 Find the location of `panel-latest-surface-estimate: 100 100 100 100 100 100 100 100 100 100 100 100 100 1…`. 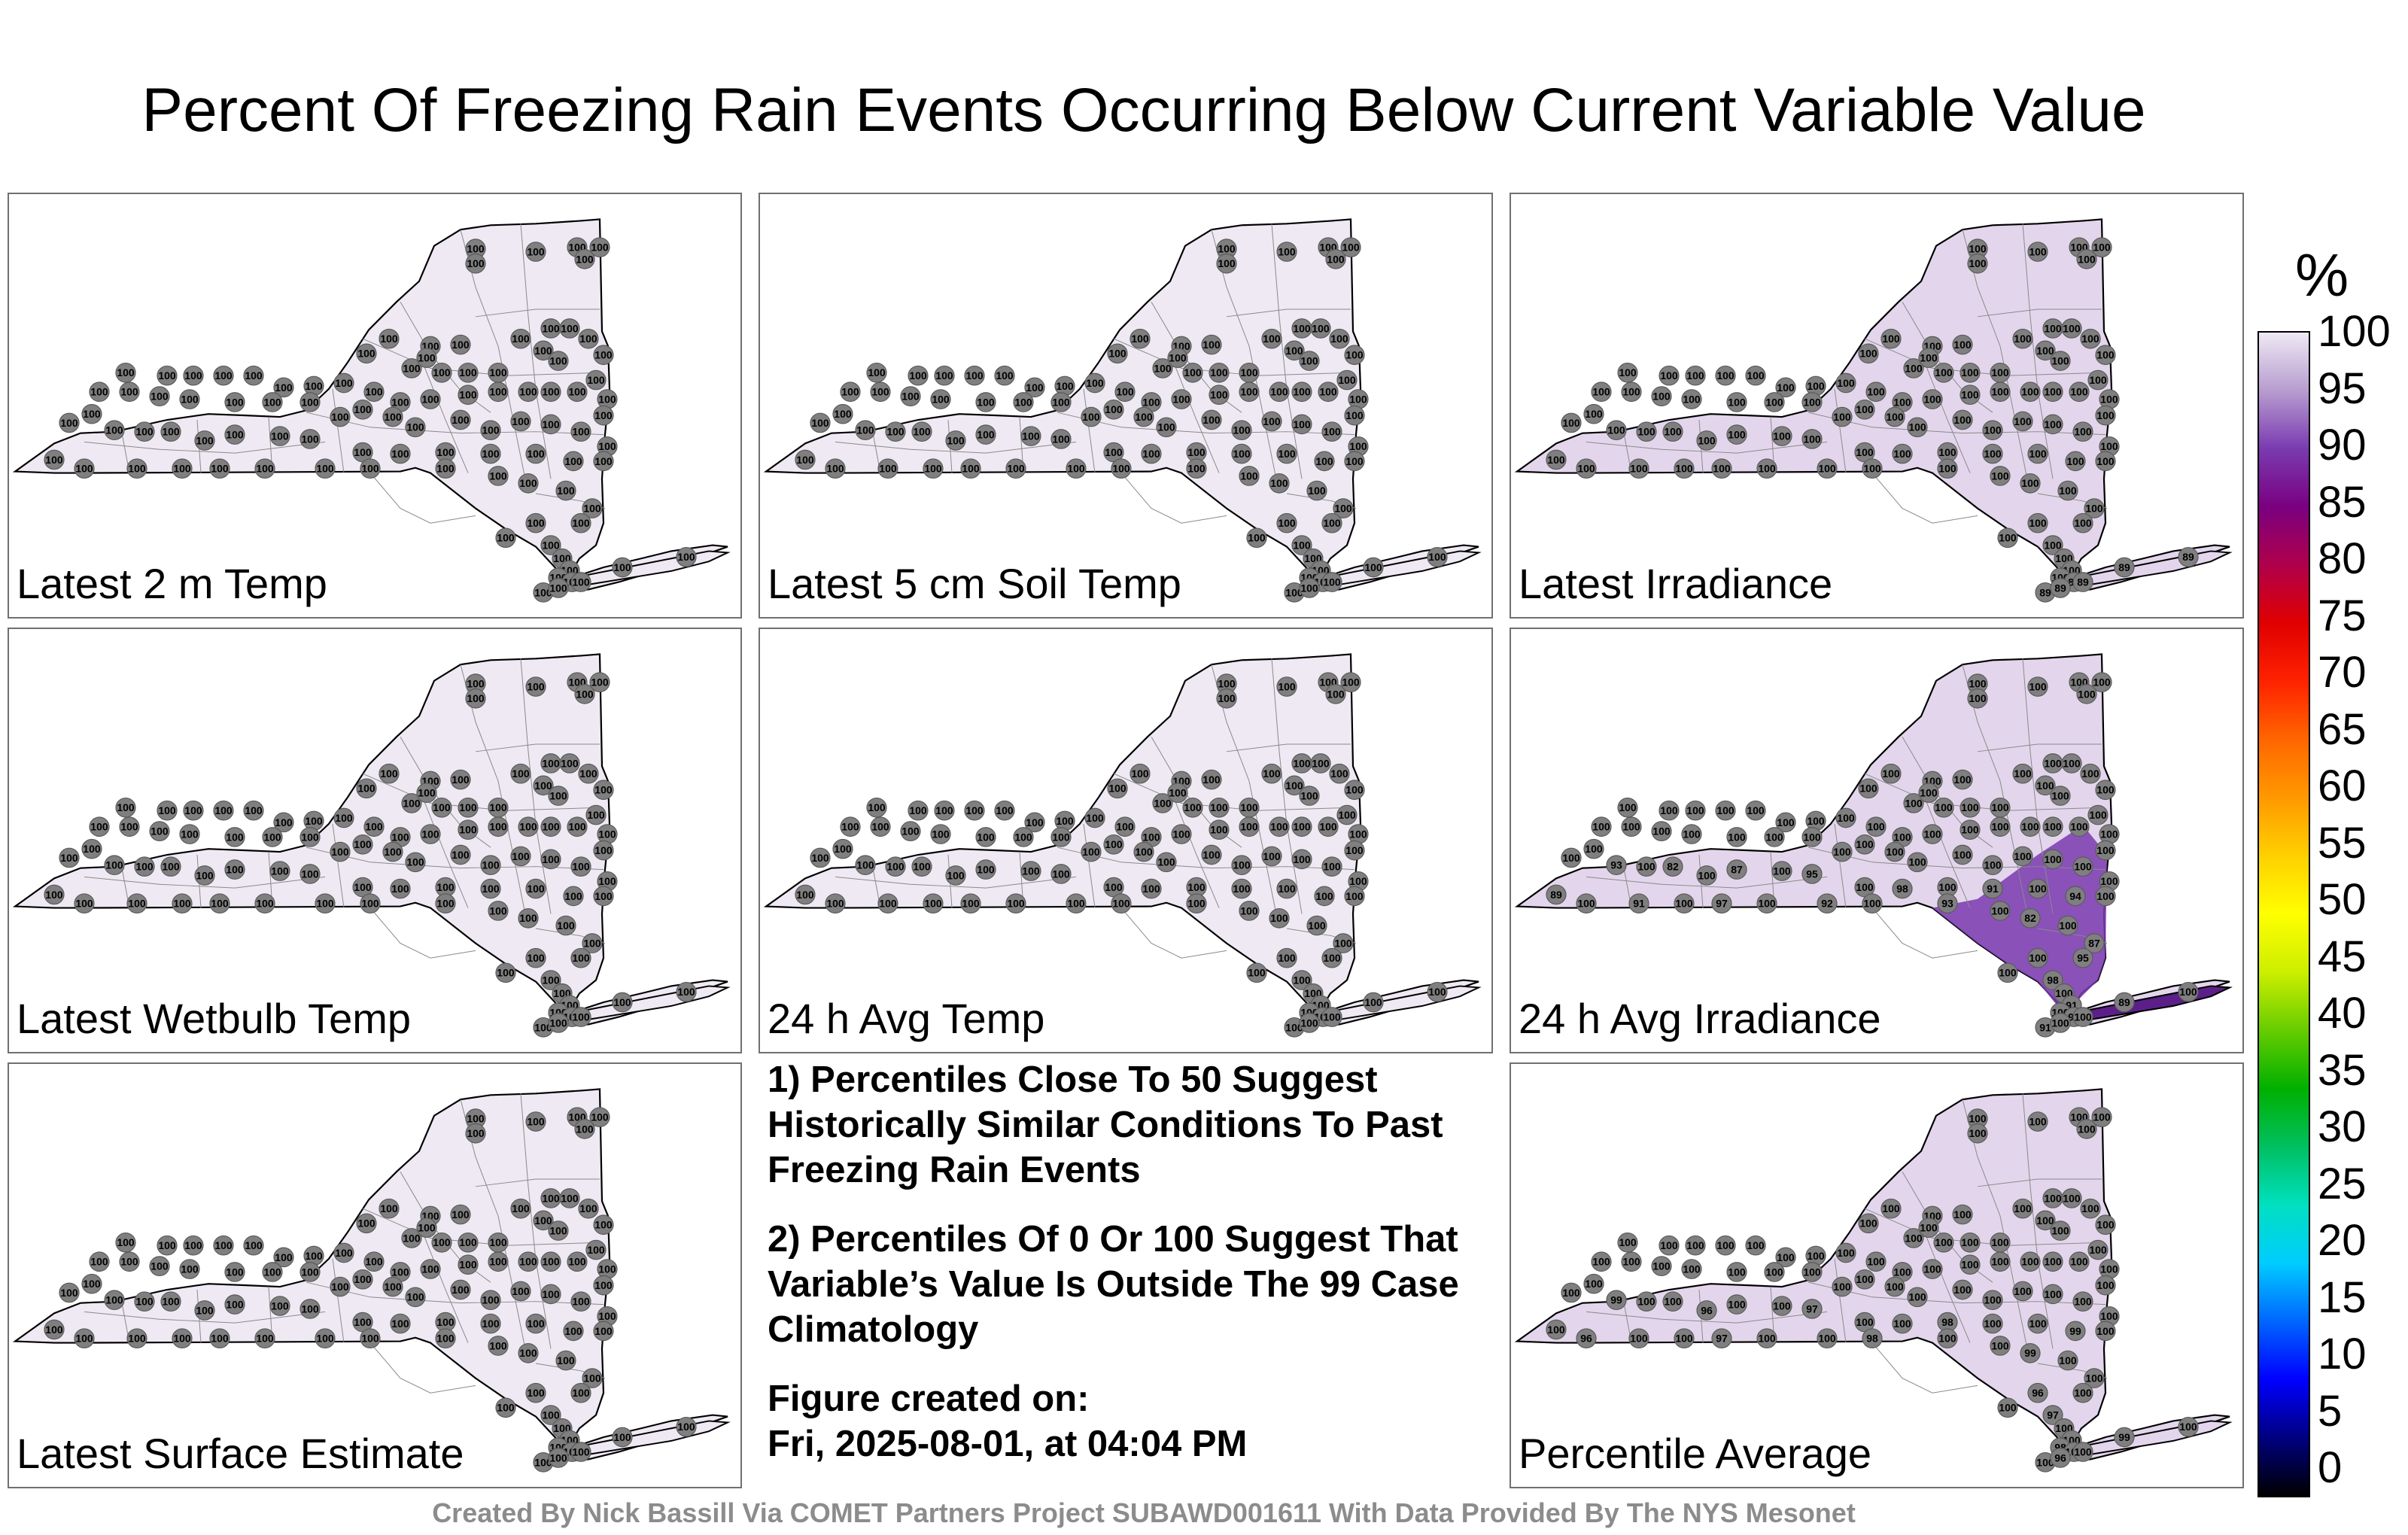

panel-latest-surface-estimate: 100 100 100 100 100 100 100 100 100 100 100 100 100 1… is located at coordinates (375, 1275).